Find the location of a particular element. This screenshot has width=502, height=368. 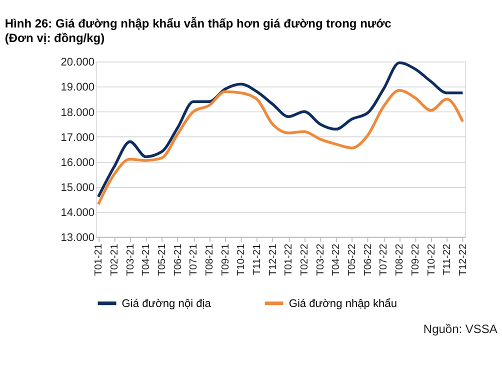

x-tick-label: T11-22 is located at coordinates (448, 259).